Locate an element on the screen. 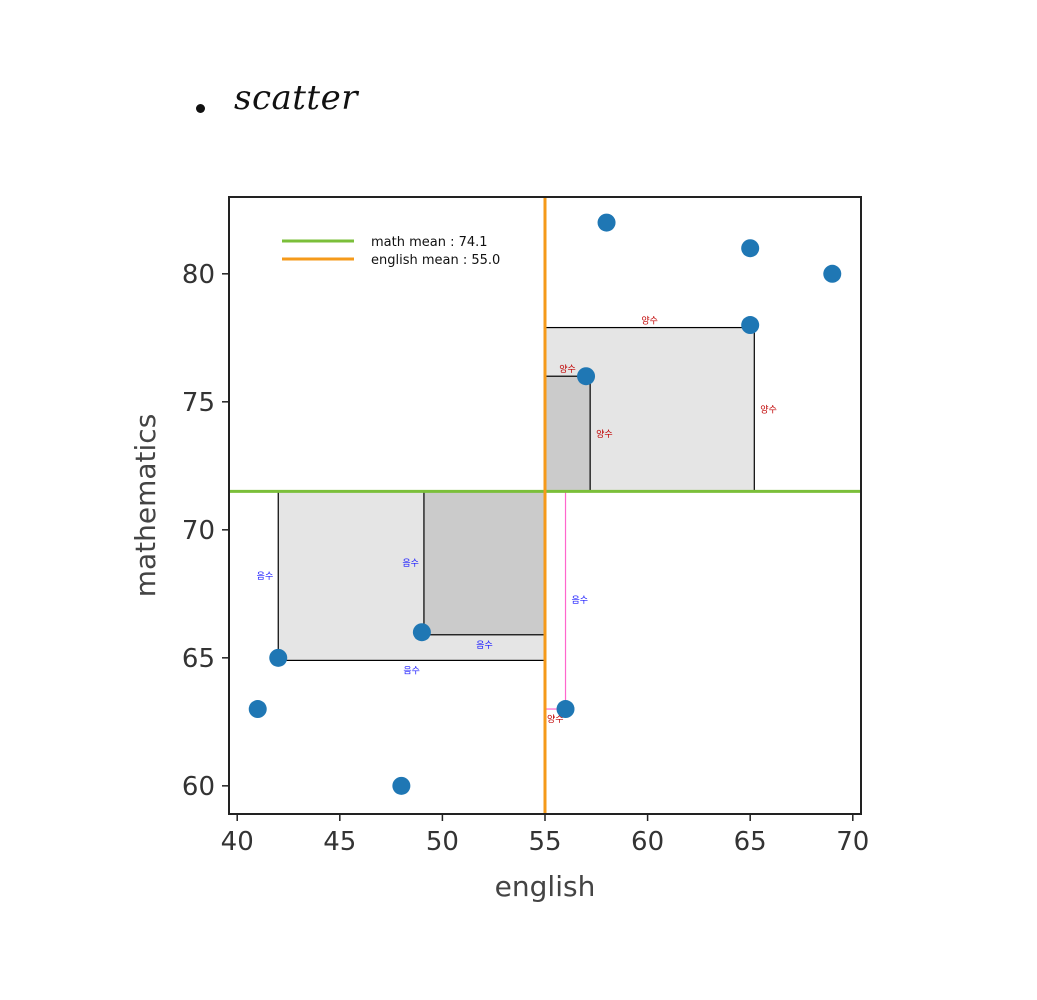 The width and height of the screenshot is (1037, 1000). rect-label-2-0: 음수 is located at coordinates (265, 576).